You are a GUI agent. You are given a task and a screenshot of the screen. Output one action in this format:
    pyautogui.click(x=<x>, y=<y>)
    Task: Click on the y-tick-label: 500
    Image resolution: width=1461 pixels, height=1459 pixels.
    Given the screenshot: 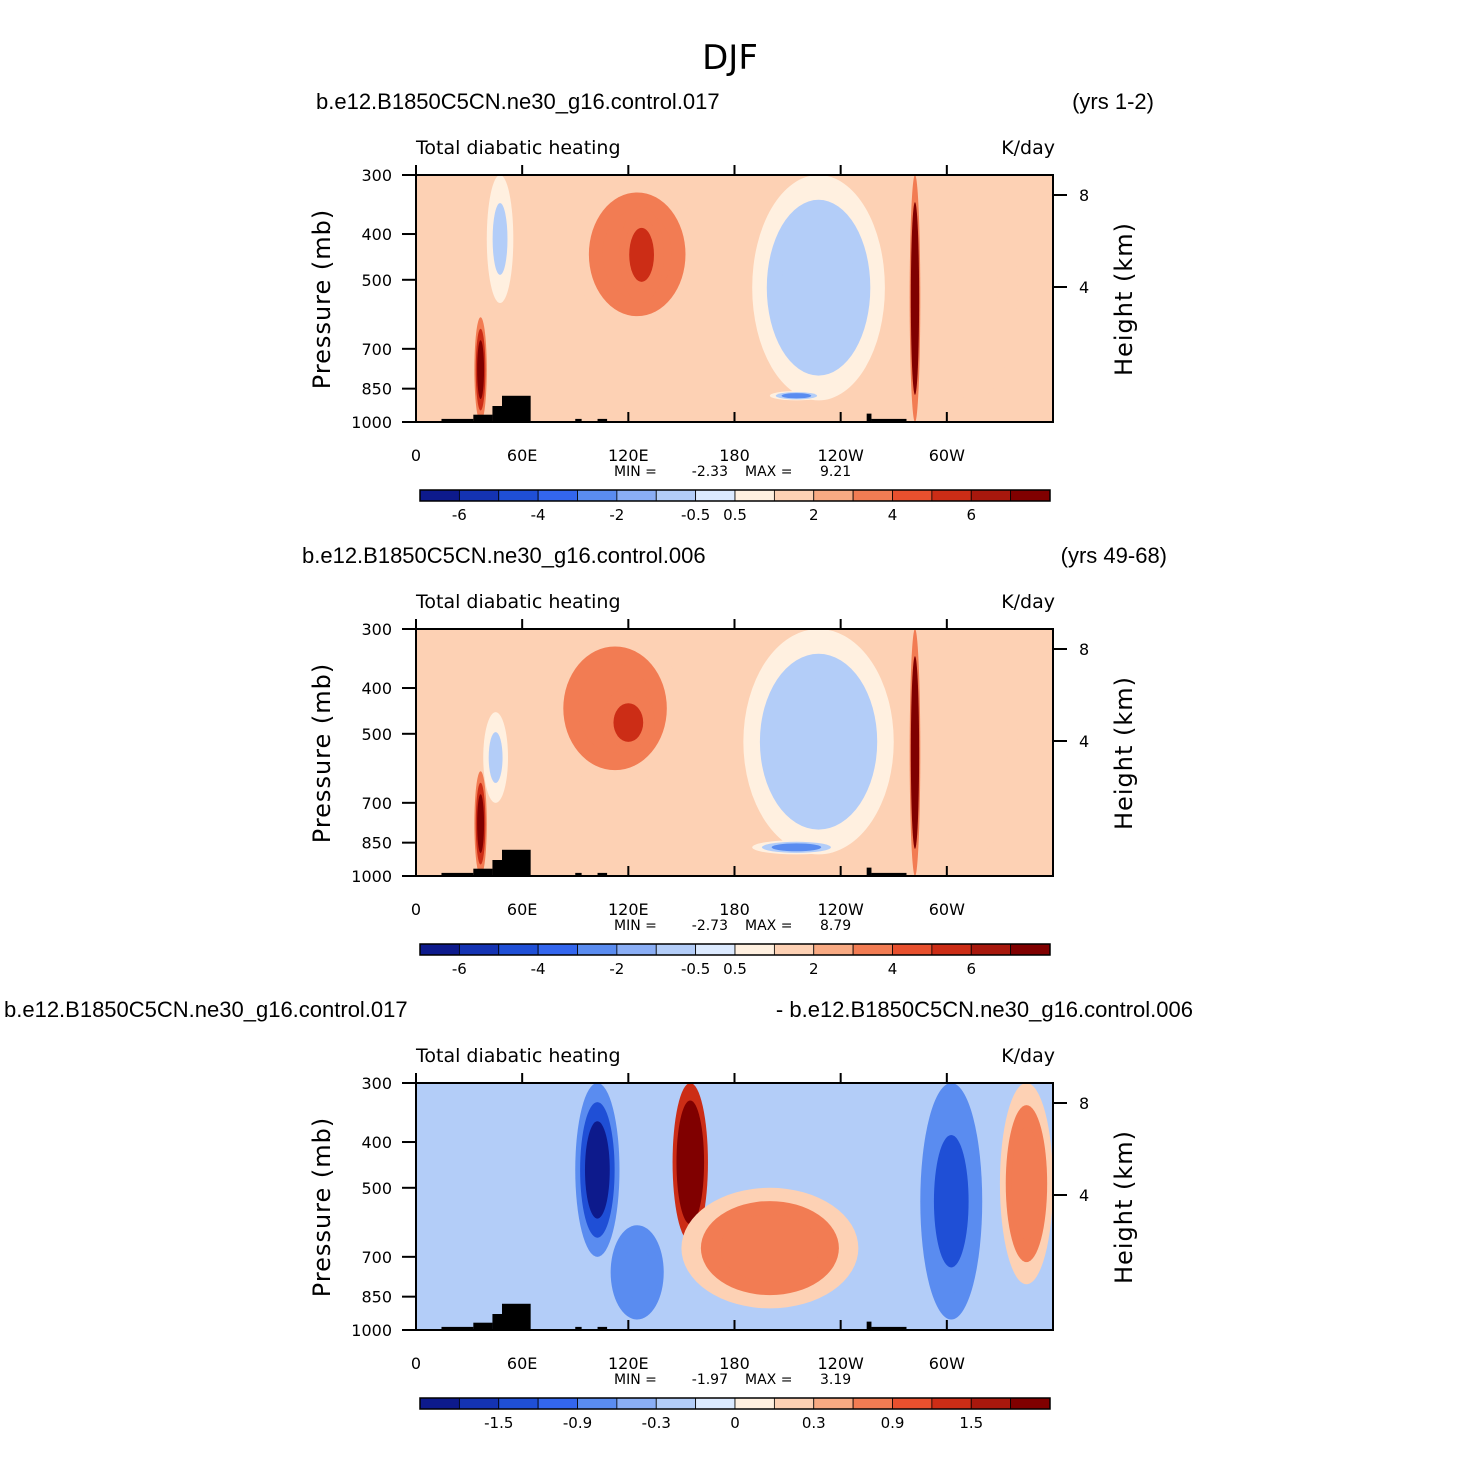 What is the action you would take?
    pyautogui.click(x=376, y=280)
    